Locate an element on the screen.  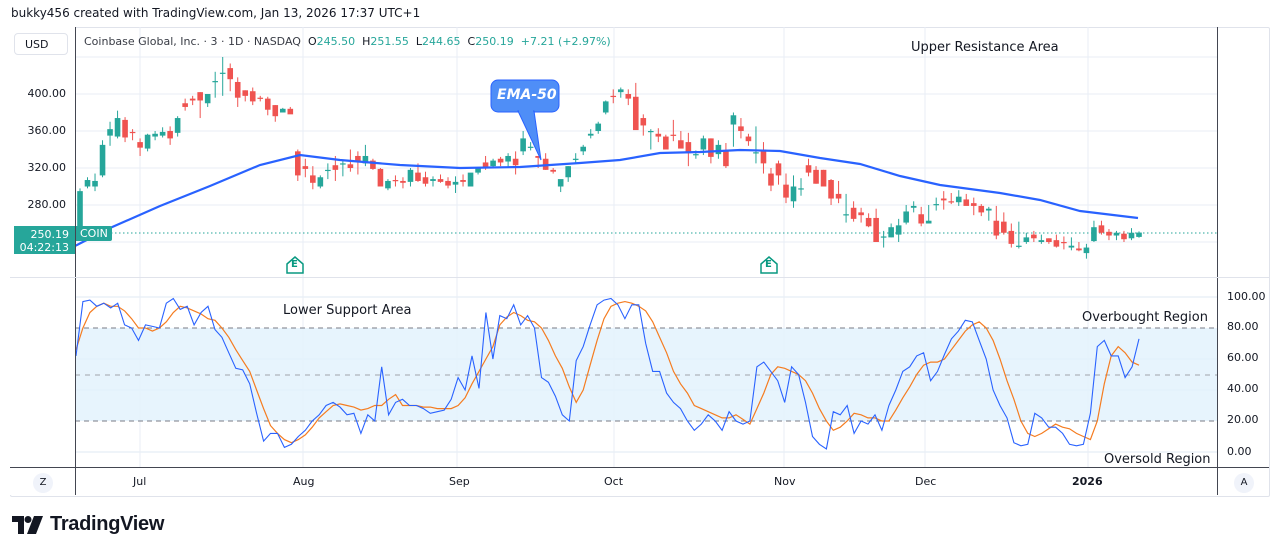
brand-name: TradingView is located at coordinates (107, 524).